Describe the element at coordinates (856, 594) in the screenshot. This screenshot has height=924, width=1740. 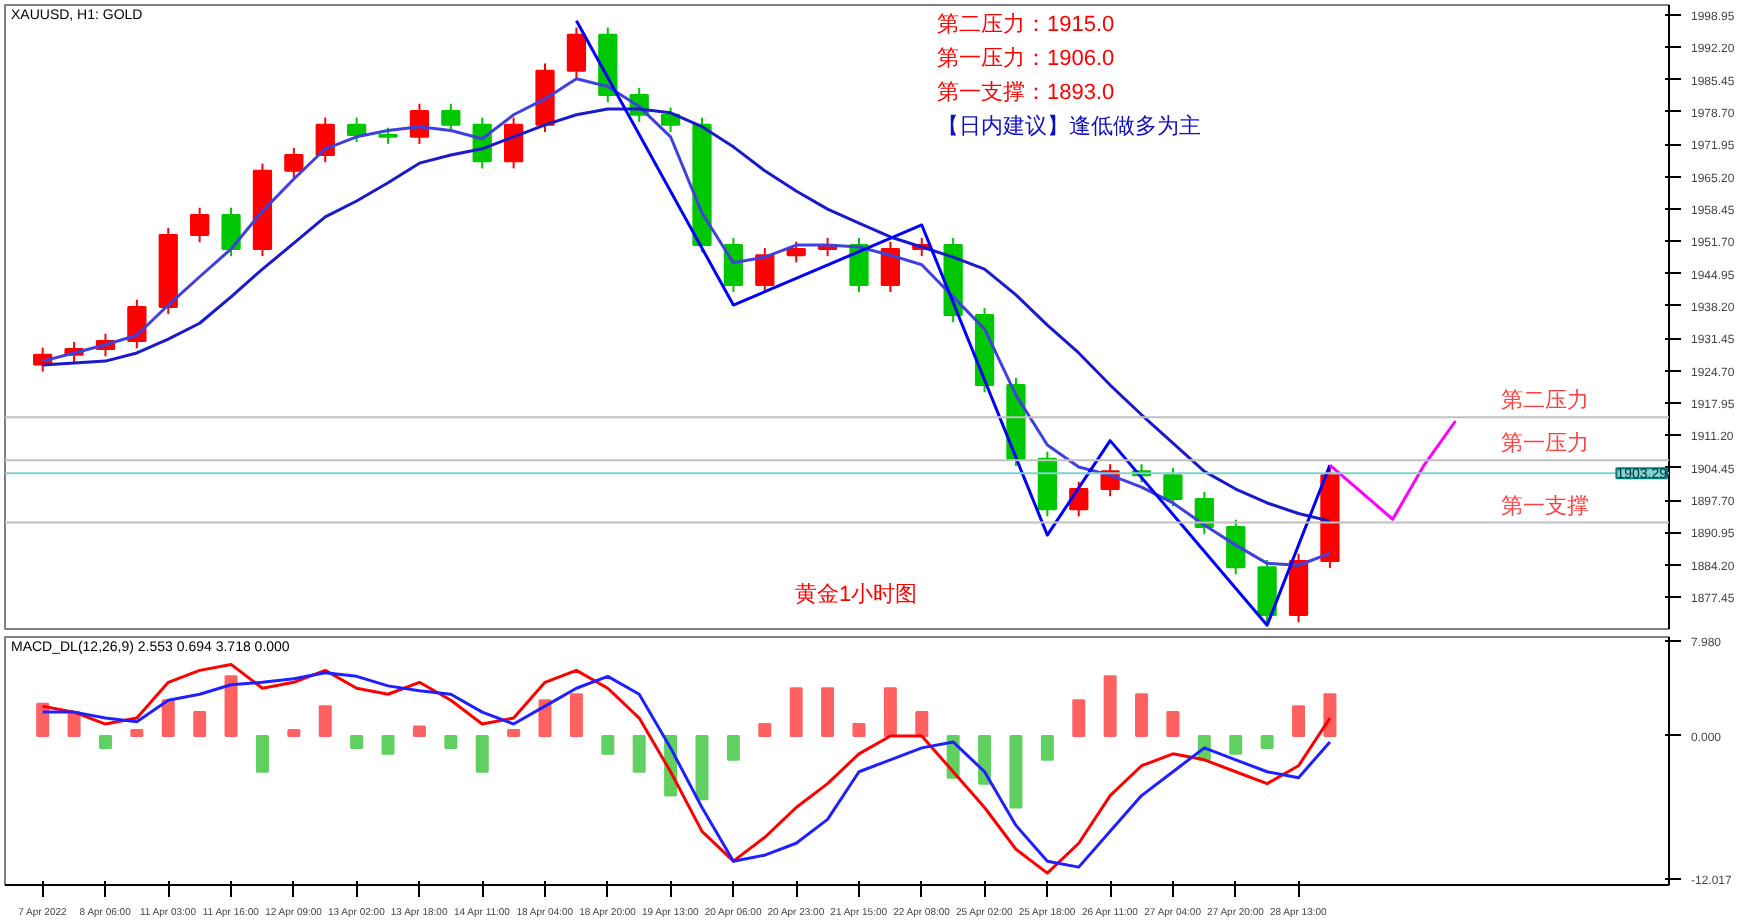
I see `annotation: 黄金1小时图` at that location.